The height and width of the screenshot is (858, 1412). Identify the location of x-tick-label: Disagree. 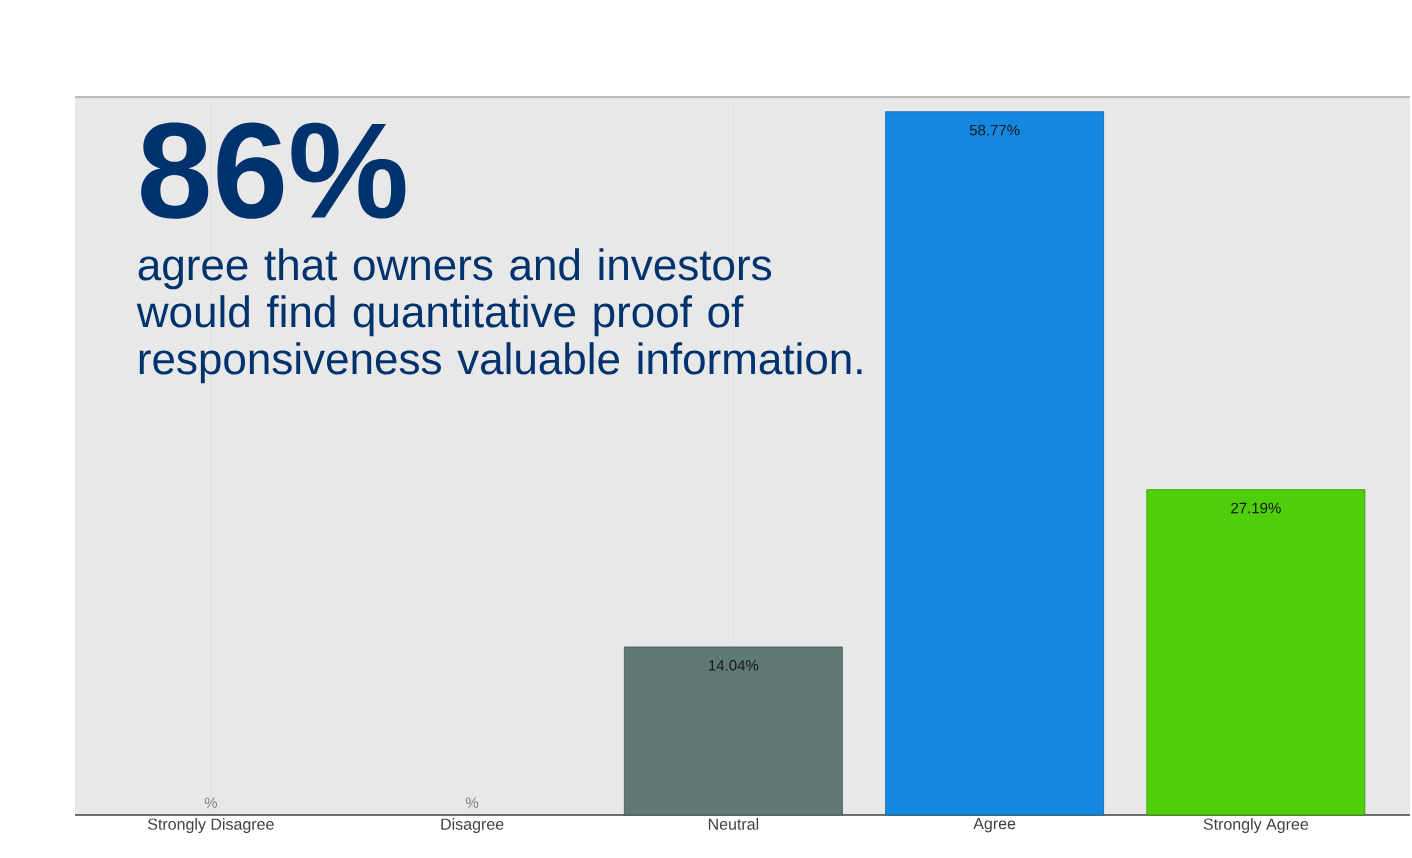
(472, 825).